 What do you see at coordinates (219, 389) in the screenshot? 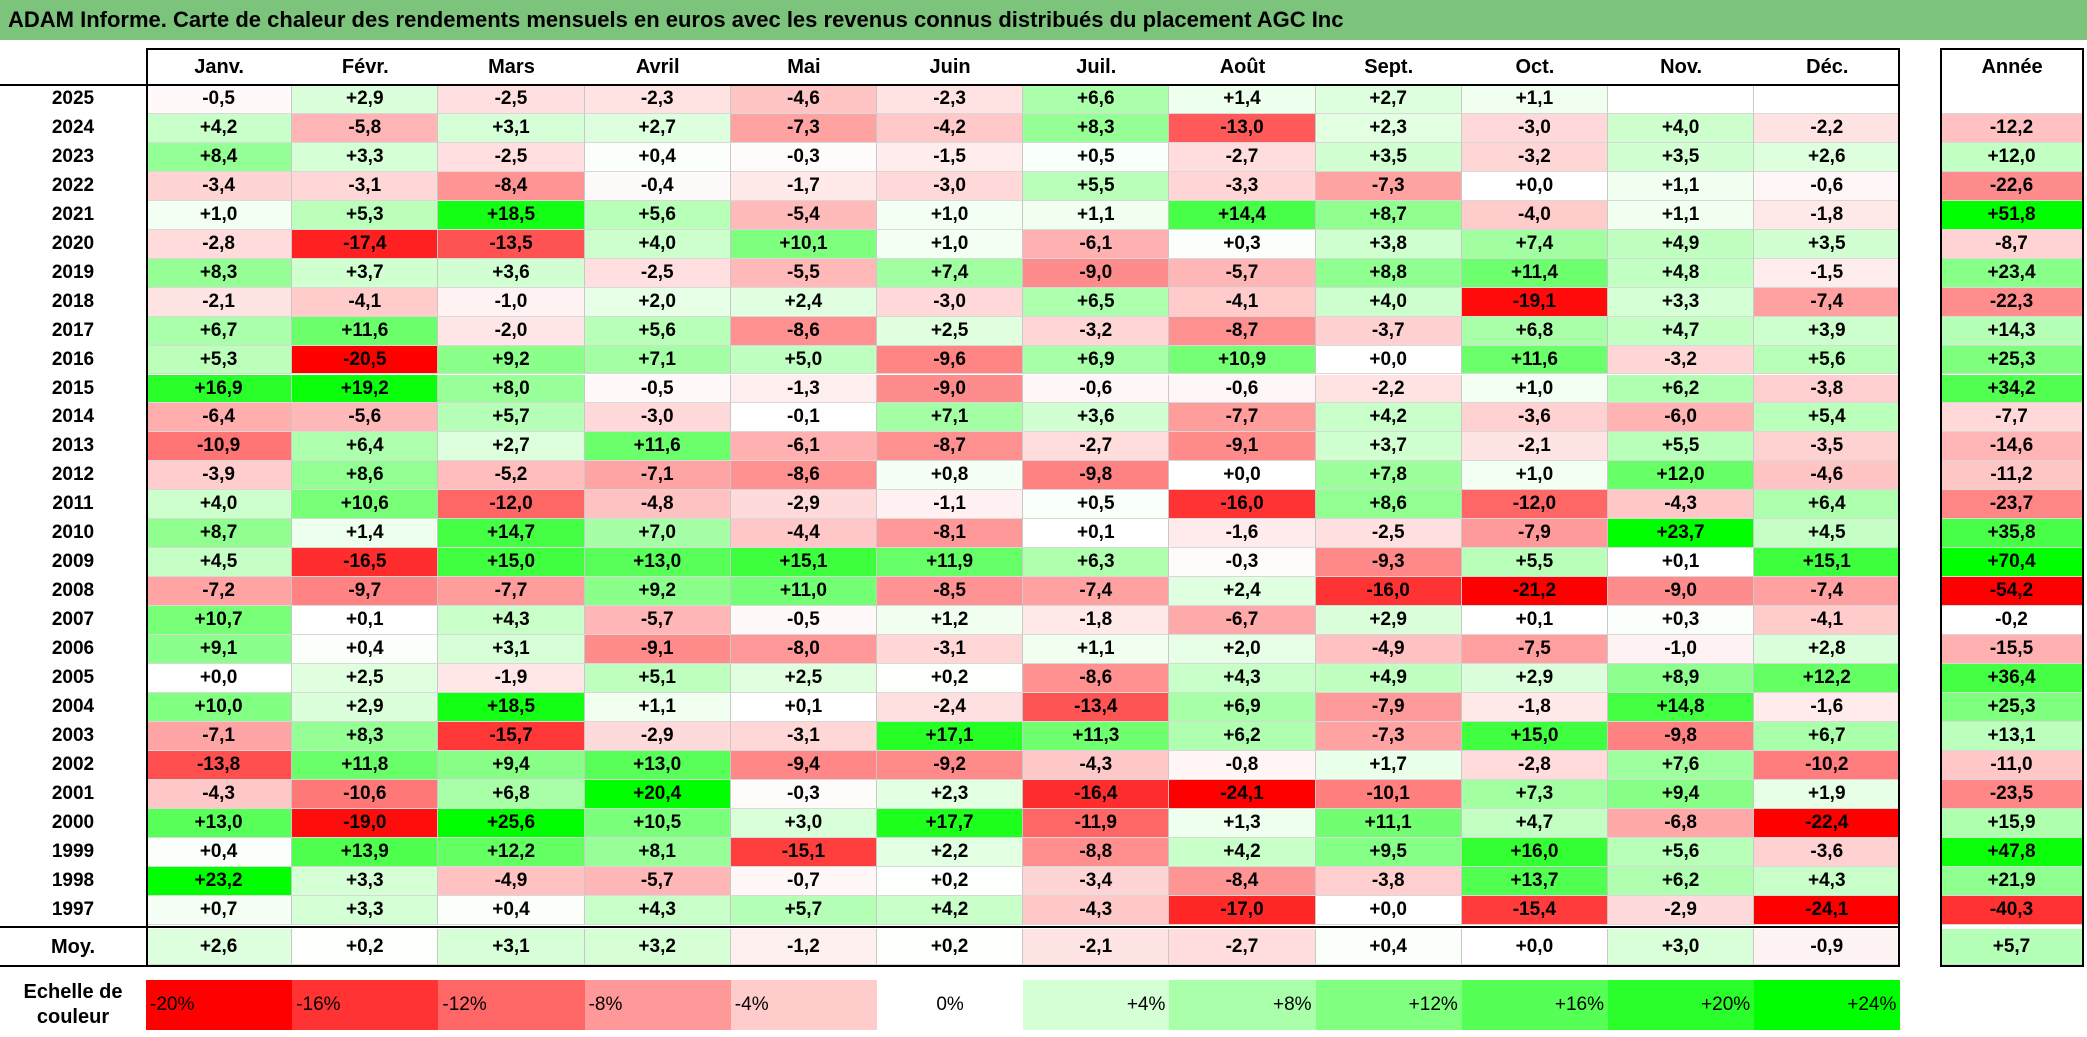
I see `heatmap-cell: +16,9` at bounding box center [219, 389].